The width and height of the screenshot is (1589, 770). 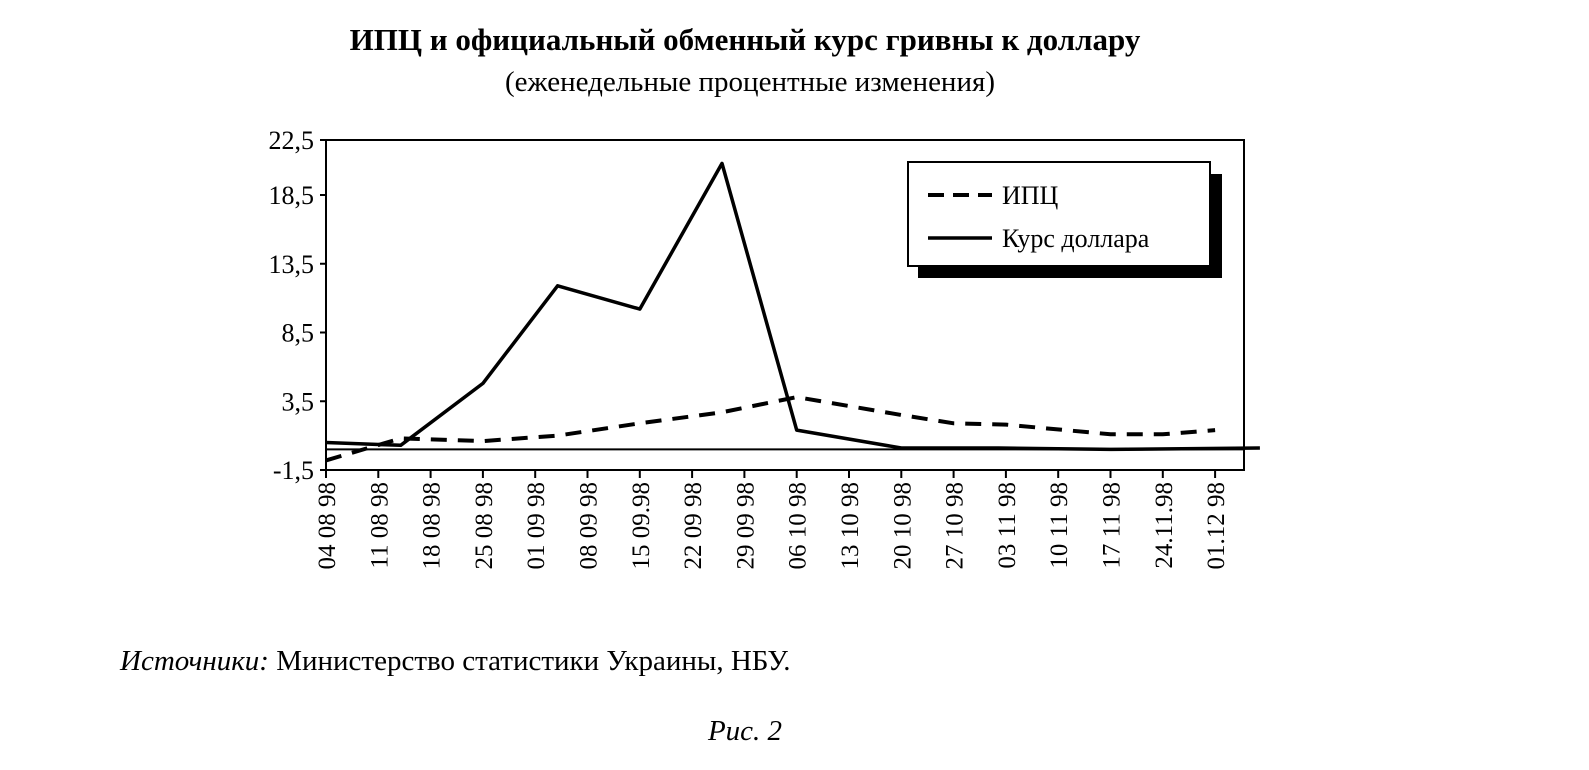 What do you see at coordinates (1007, 525) in the screenshot?
I see `x-tick-label: 03 11 98` at bounding box center [1007, 525].